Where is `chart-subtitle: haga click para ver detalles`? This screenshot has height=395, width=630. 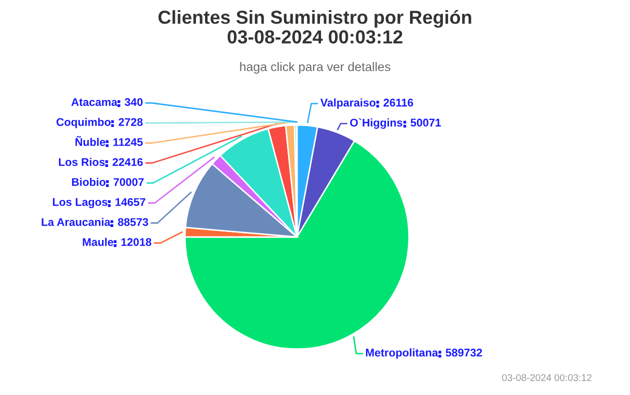 chart-subtitle: haga click para ver detalles is located at coordinates (315, 68).